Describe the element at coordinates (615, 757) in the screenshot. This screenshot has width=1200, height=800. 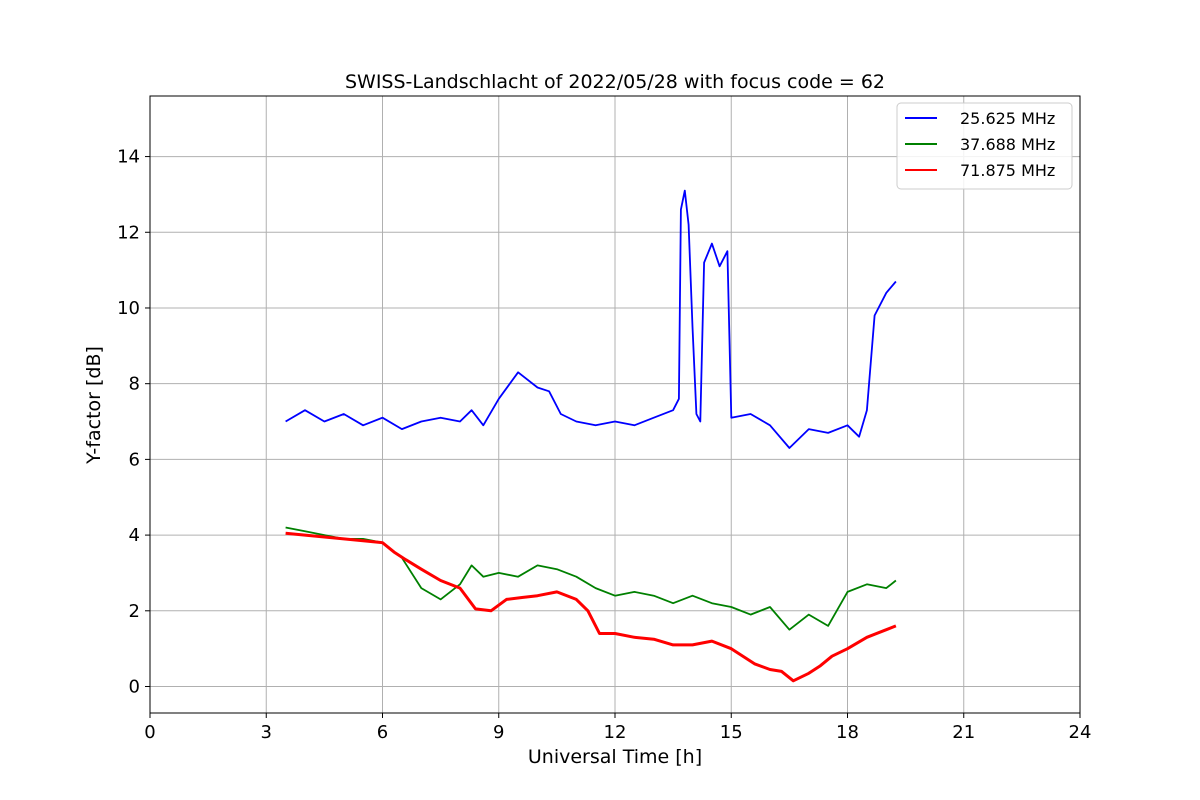
I see `x-axis-label: Universal Time [h]` at that location.